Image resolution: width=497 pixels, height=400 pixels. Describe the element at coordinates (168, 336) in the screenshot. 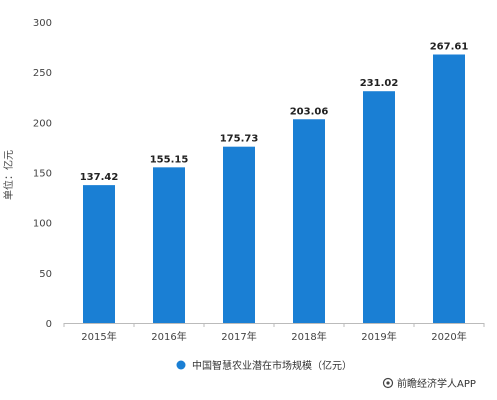

I see `x-tick-label: 2016年` at that location.